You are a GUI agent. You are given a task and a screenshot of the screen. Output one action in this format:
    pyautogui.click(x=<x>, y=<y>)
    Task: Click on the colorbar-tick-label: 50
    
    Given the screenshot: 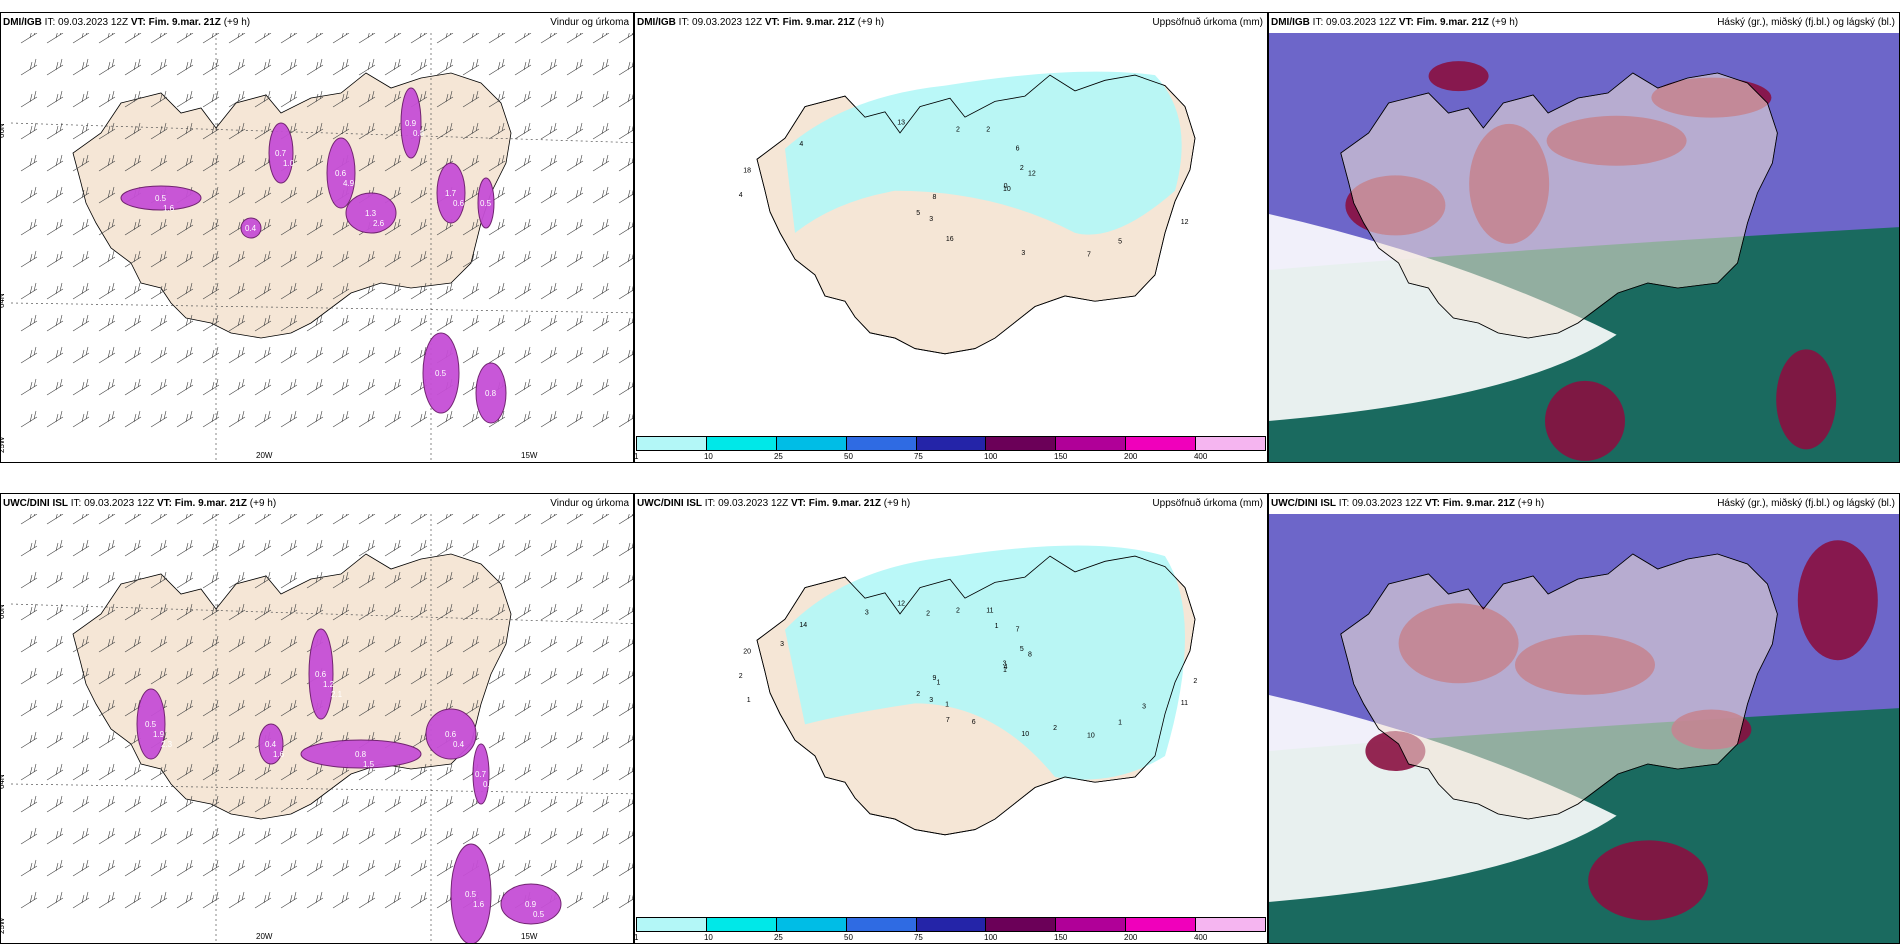 What is the action you would take?
    pyautogui.click(x=848, y=937)
    